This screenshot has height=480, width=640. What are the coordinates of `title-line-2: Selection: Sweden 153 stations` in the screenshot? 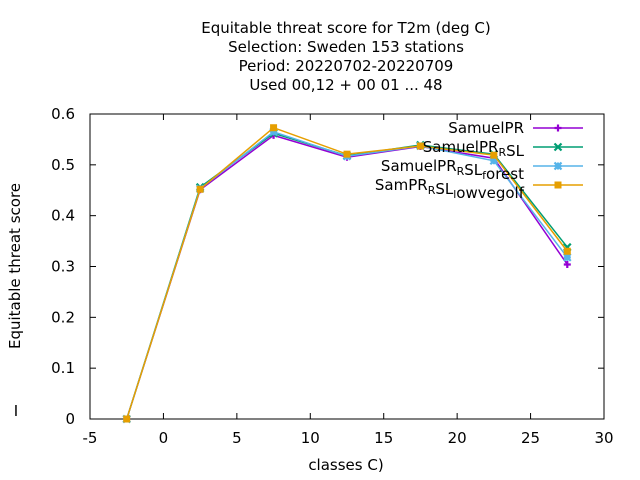 It's located at (346, 47).